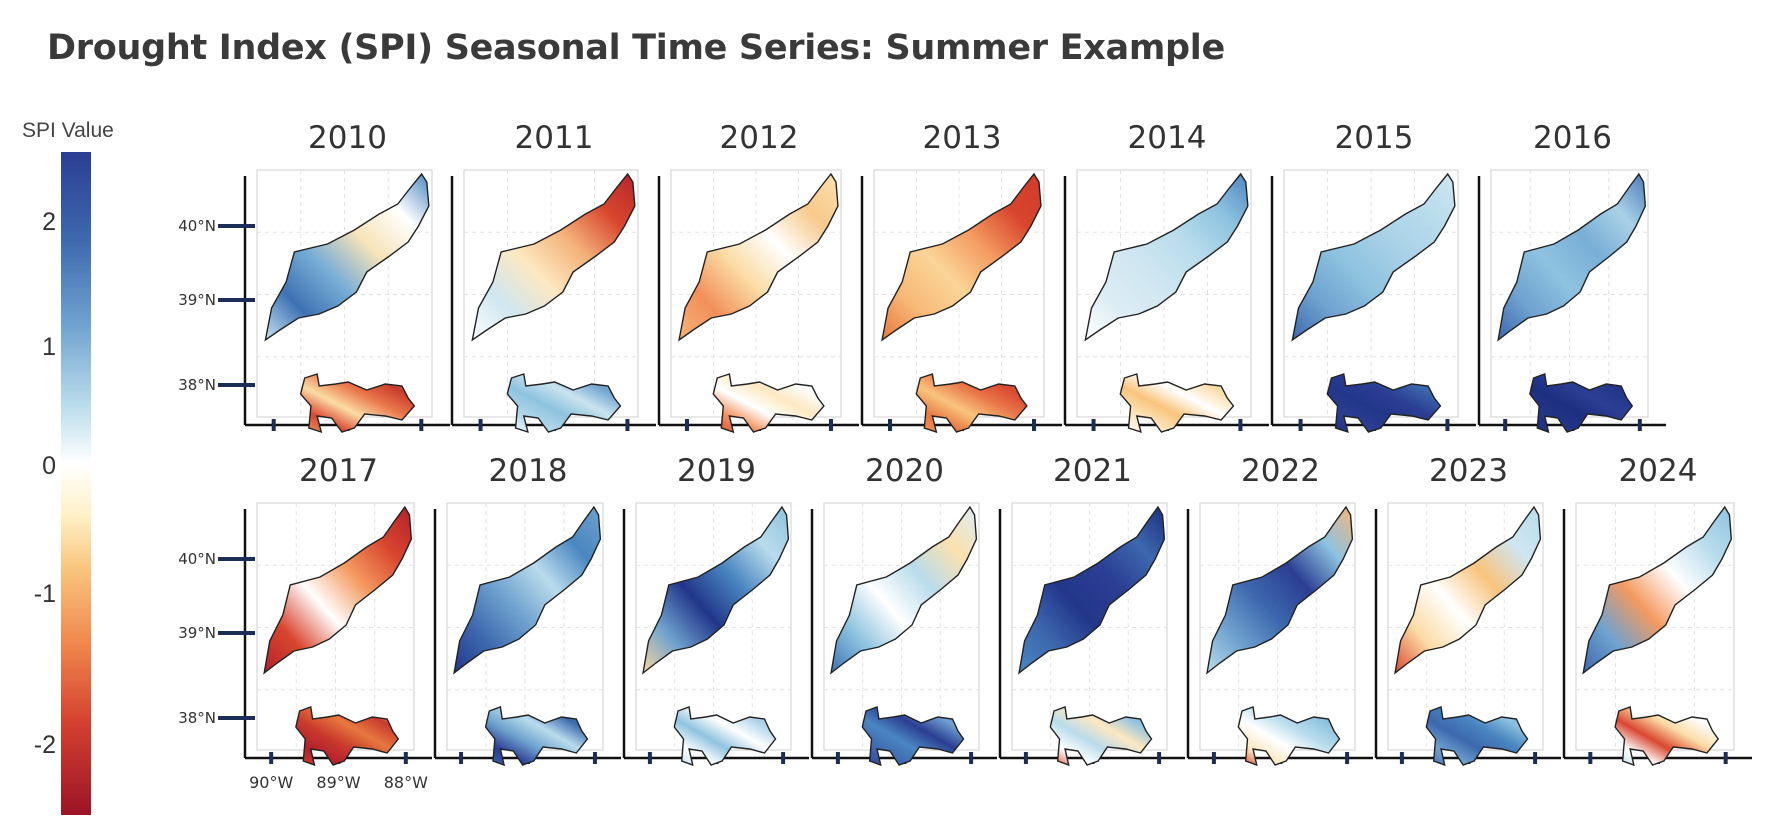  What do you see at coordinates (346, 257) in the screenshot?
I see `basin-upper-2010` at bounding box center [346, 257].